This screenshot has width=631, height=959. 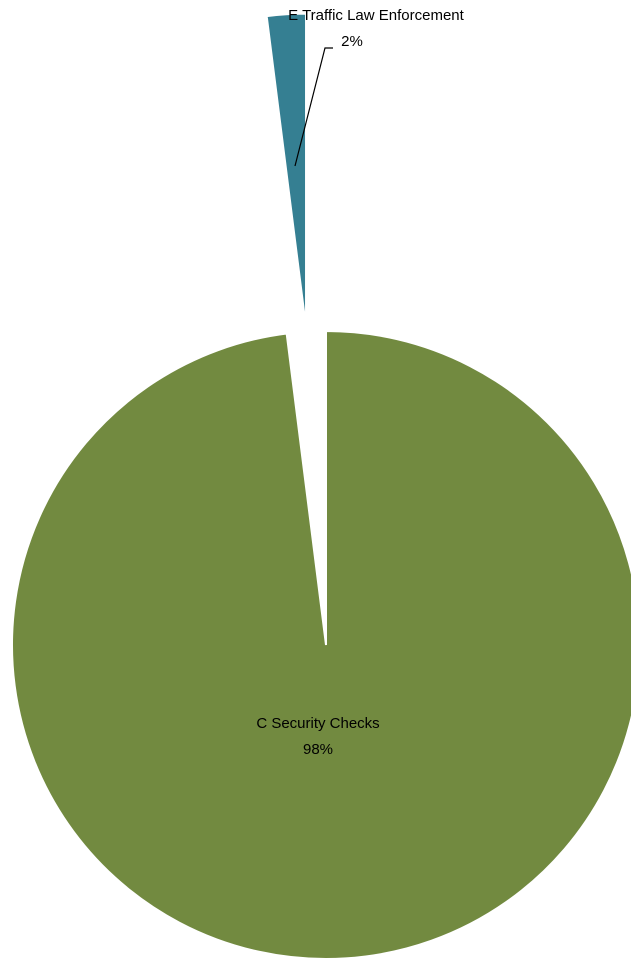 I want to click on slice-label-security-checks: C Security Checks, so click(x=317, y=723).